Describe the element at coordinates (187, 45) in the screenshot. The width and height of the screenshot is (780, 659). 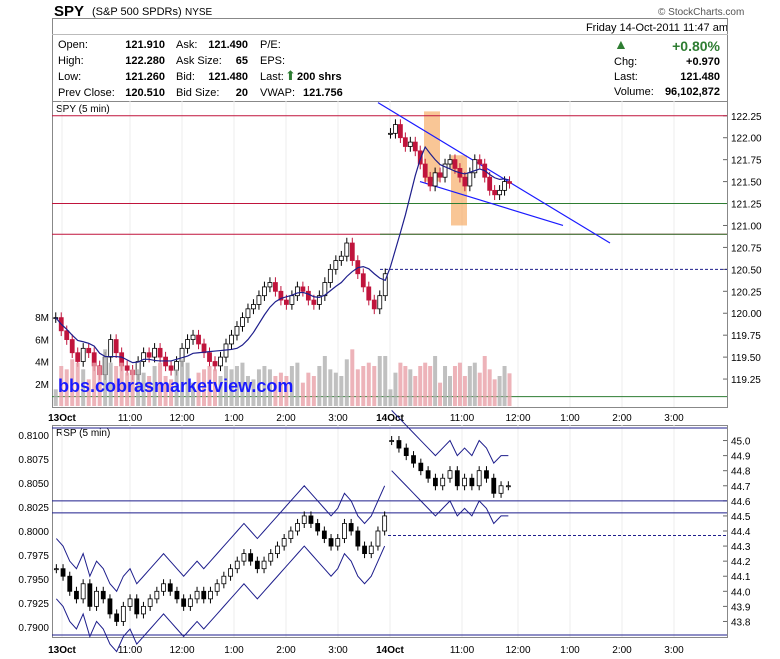
I see `ask-label: Ask:` at that location.